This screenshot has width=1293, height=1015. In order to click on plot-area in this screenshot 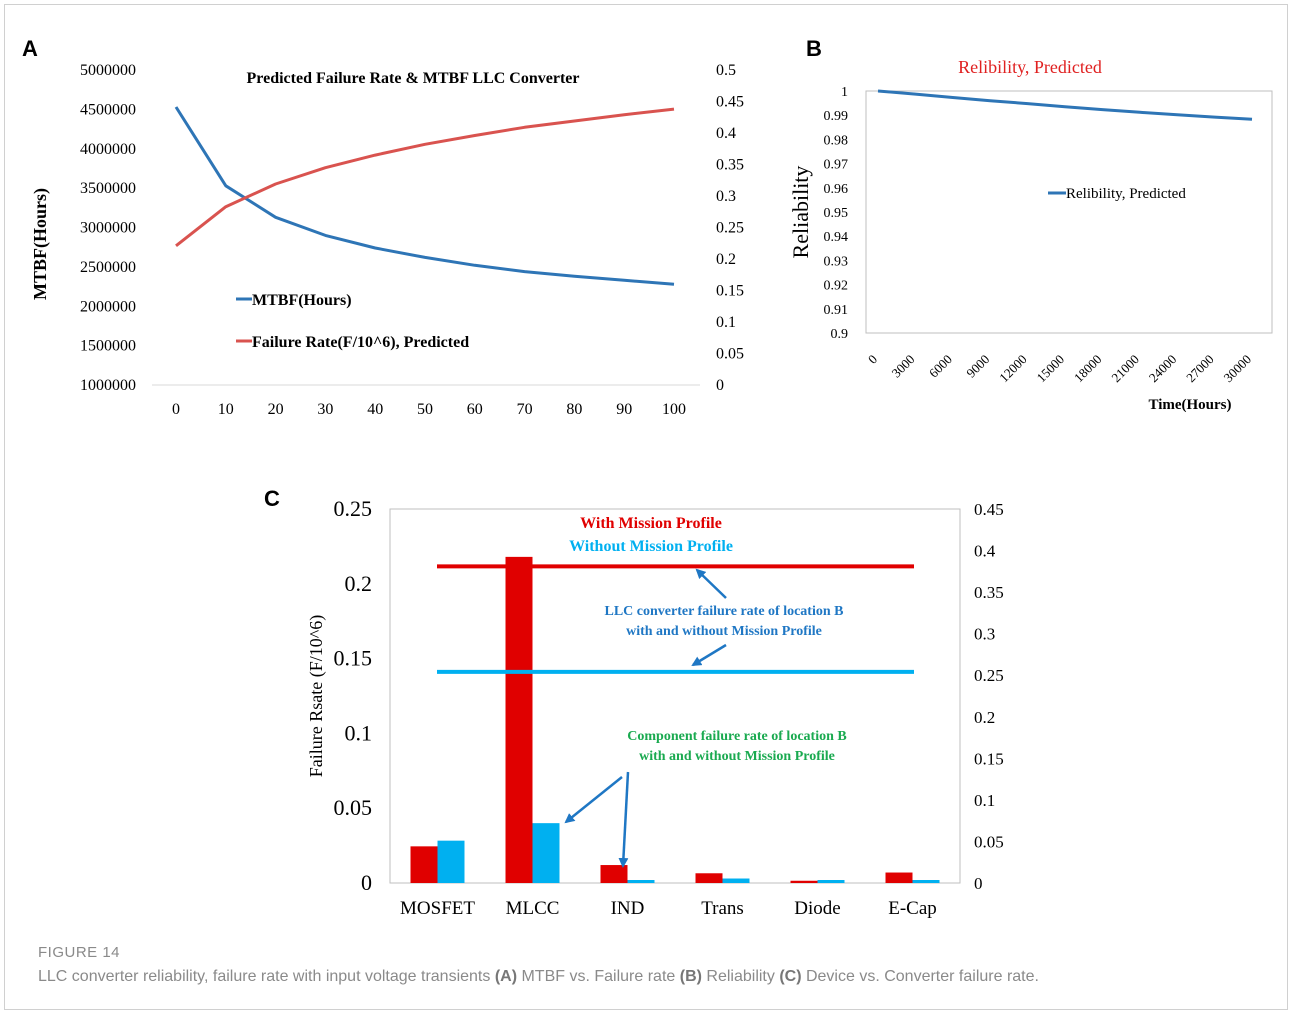, I will do `click(1069, 212)`.